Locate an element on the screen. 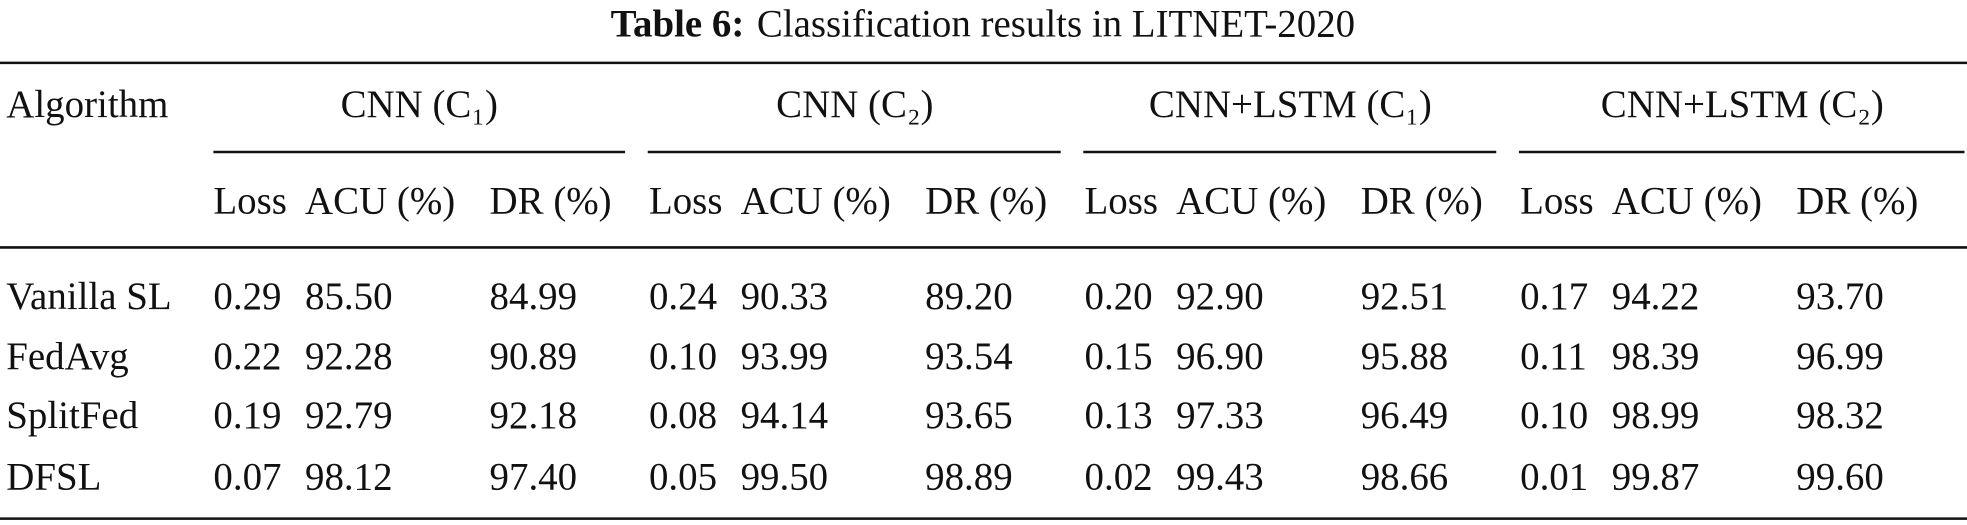 The height and width of the screenshot is (525, 1967). table-cell: 96.49 is located at coordinates (1405, 415).